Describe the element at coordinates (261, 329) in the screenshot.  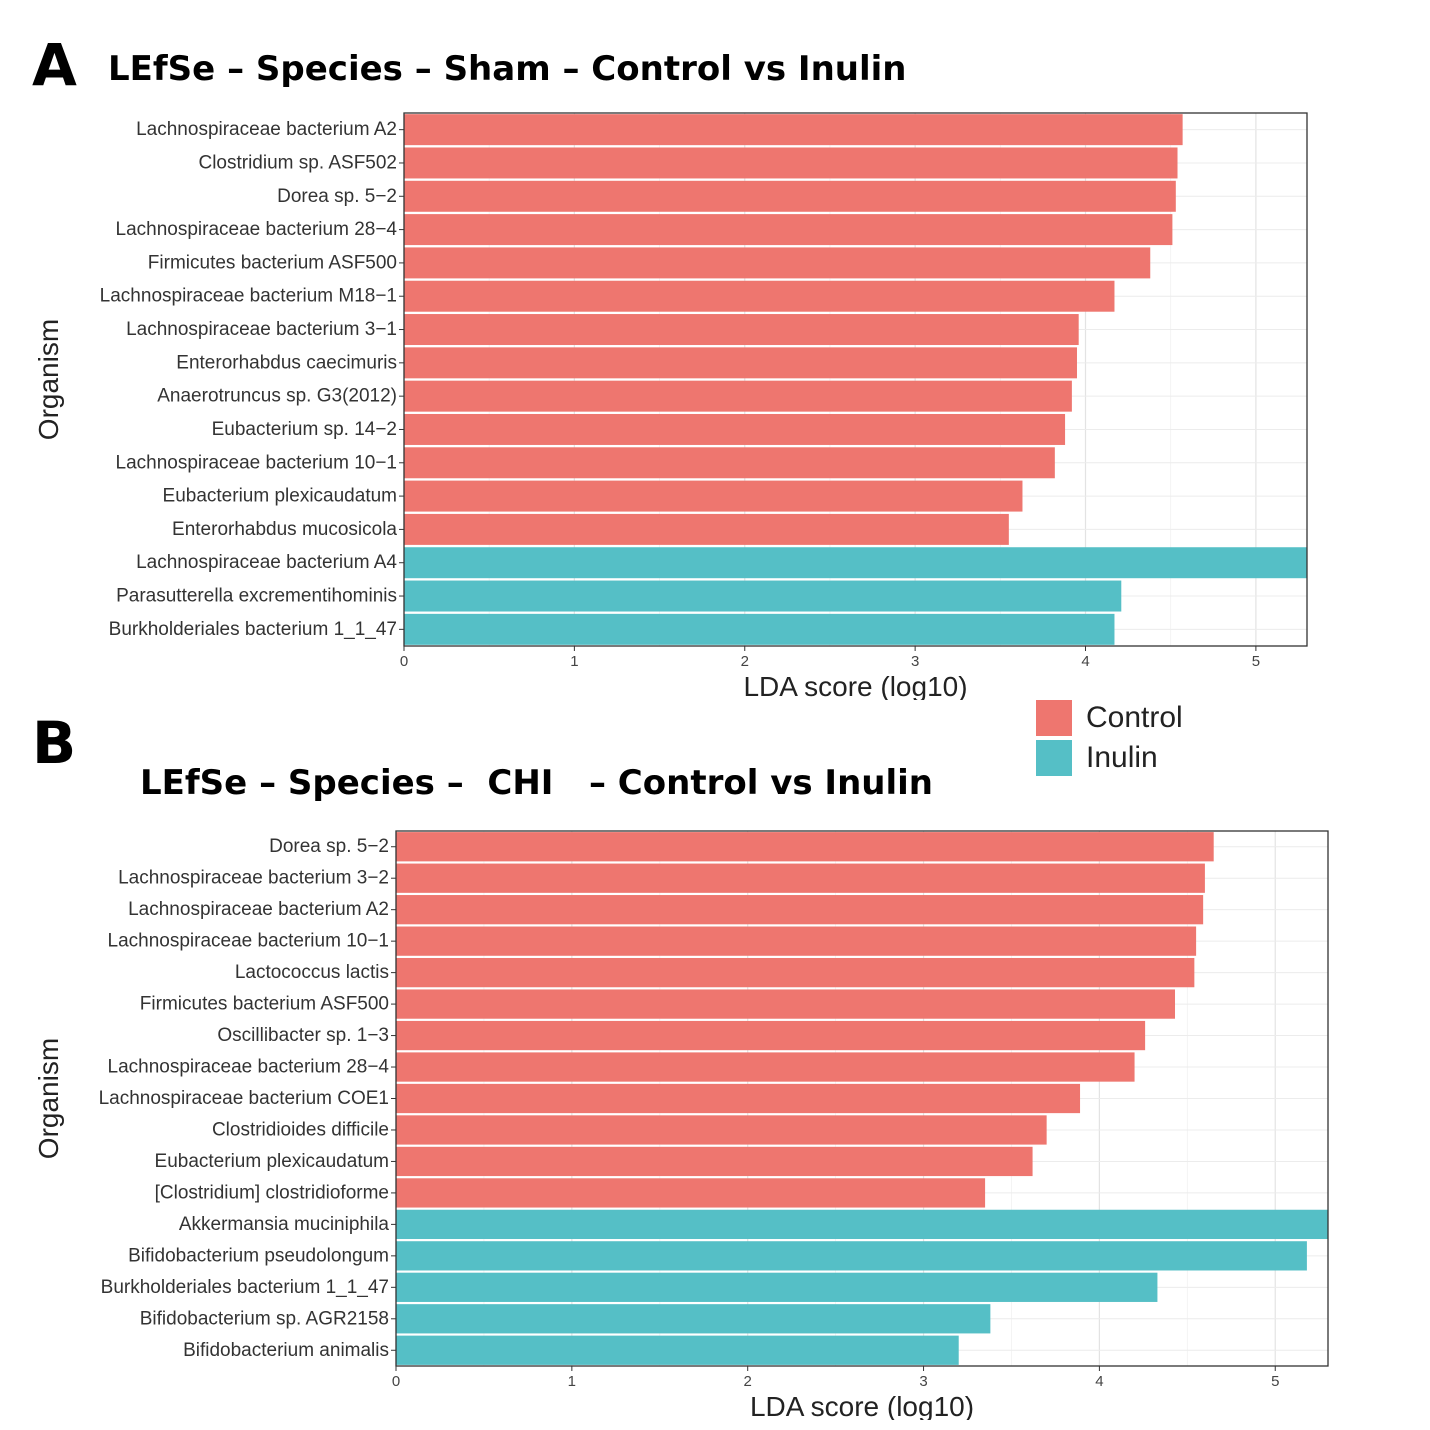
I see `chart-a-category-label: Lachnospiraceae bacterium 3−1` at that location.